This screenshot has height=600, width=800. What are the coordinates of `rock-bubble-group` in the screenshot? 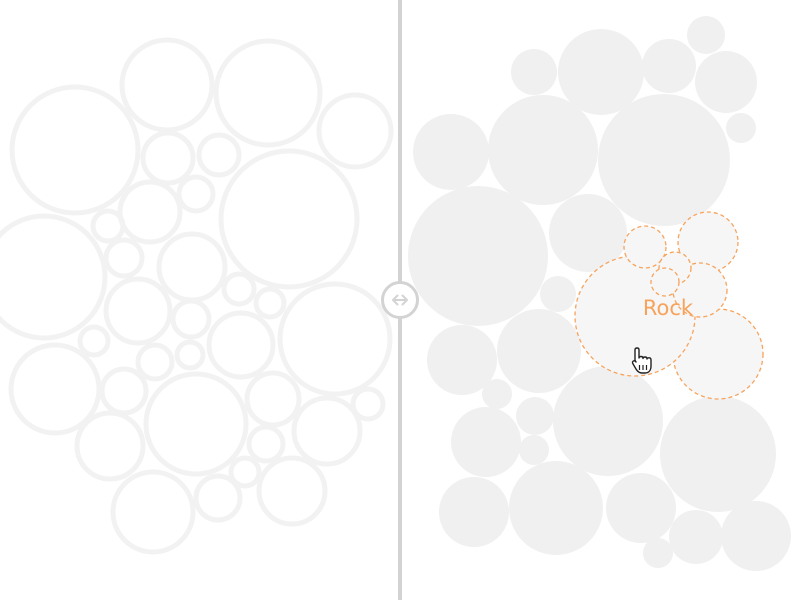 It's located at (669, 305).